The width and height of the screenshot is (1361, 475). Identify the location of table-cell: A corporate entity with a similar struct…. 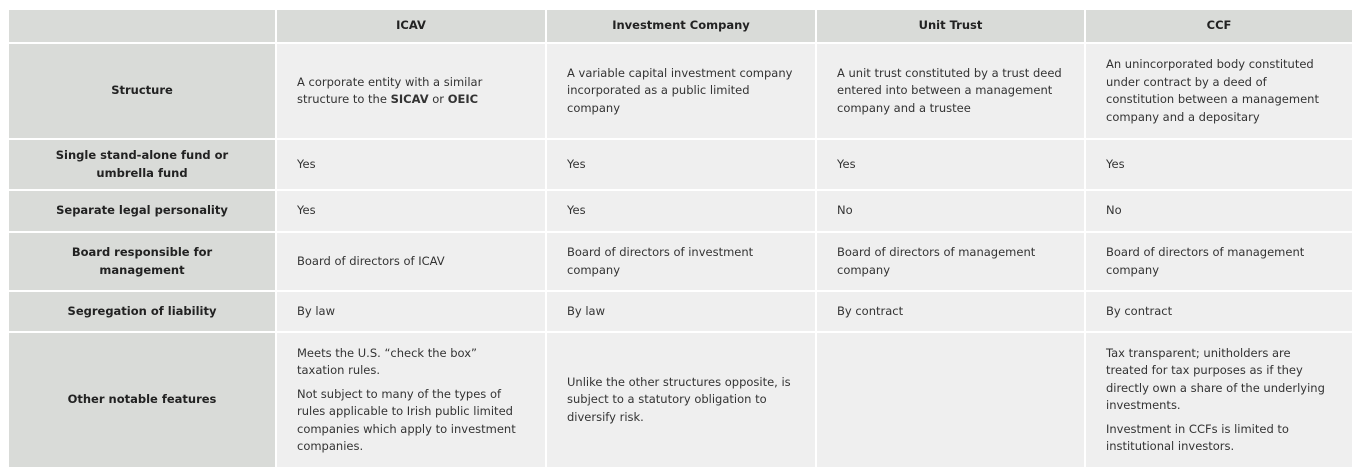
(411, 91).